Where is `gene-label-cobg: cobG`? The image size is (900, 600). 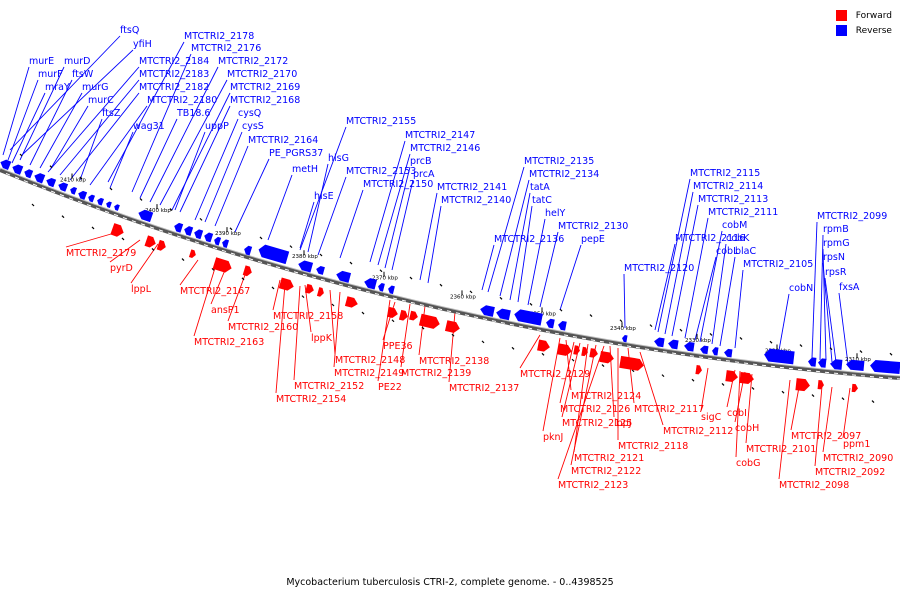 gene-label-cobg: cobG is located at coordinates (748, 463).